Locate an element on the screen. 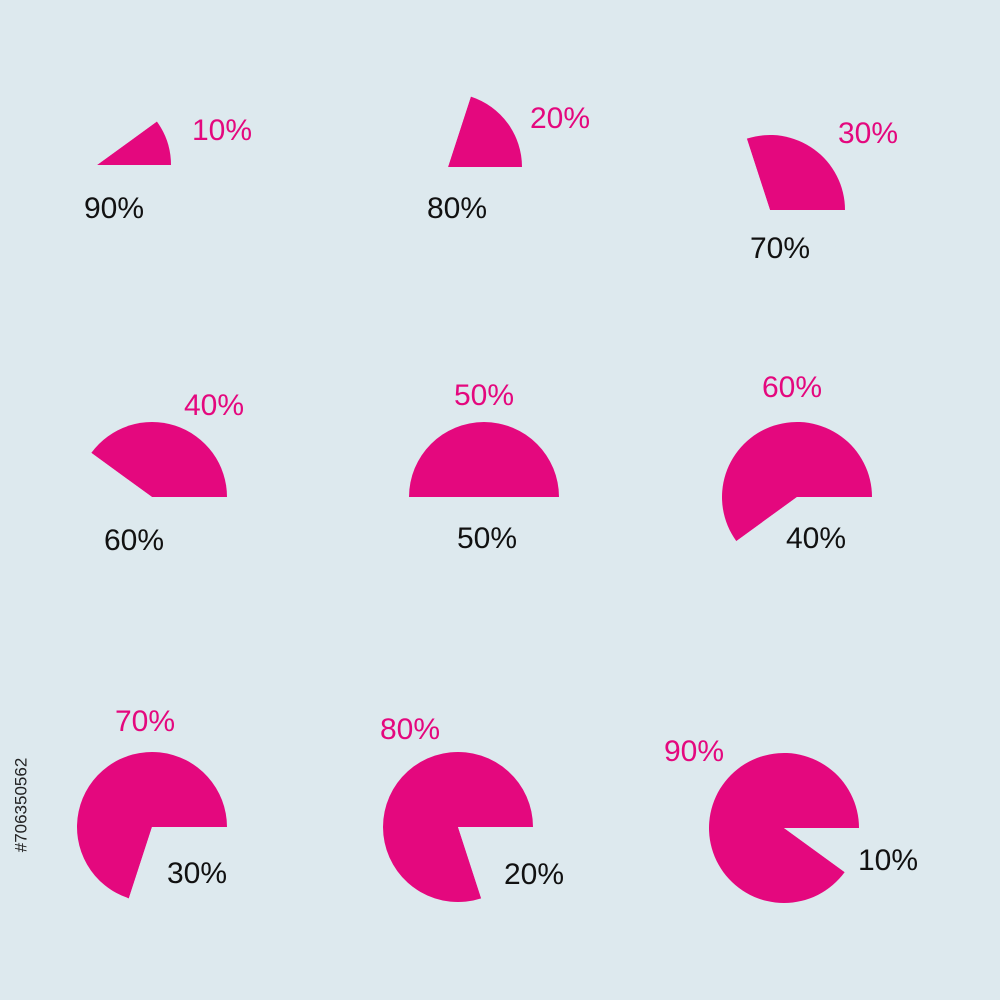  stock-id: #706350562 is located at coordinates (20, 805).